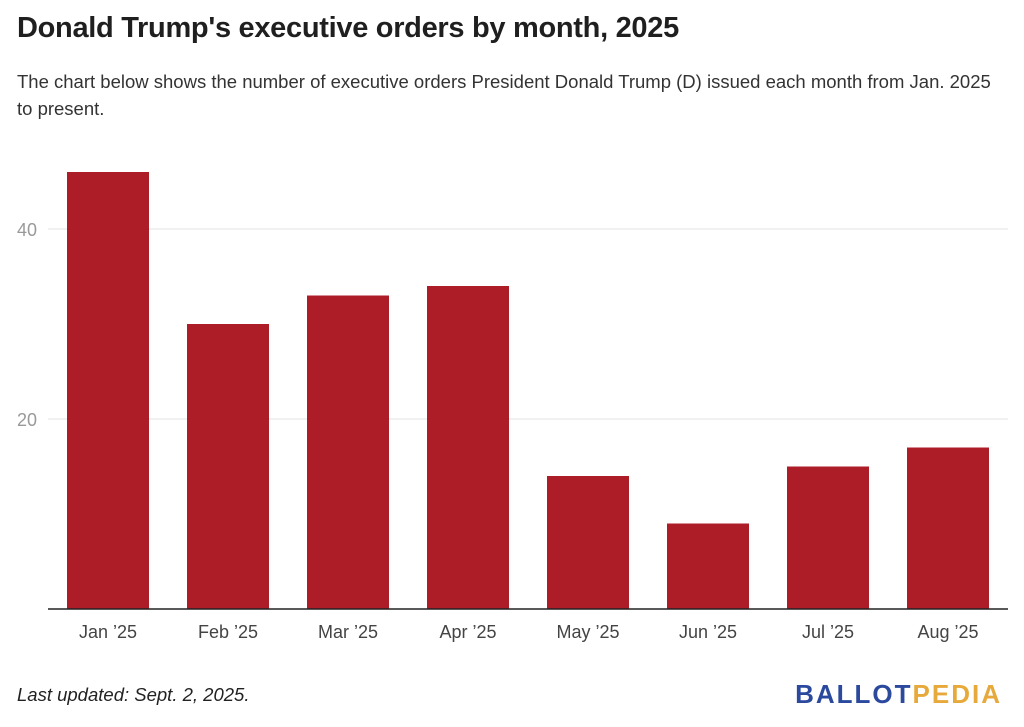 The width and height of the screenshot is (1024, 727). I want to click on x-category-label: Jul ’25, so click(828, 632).